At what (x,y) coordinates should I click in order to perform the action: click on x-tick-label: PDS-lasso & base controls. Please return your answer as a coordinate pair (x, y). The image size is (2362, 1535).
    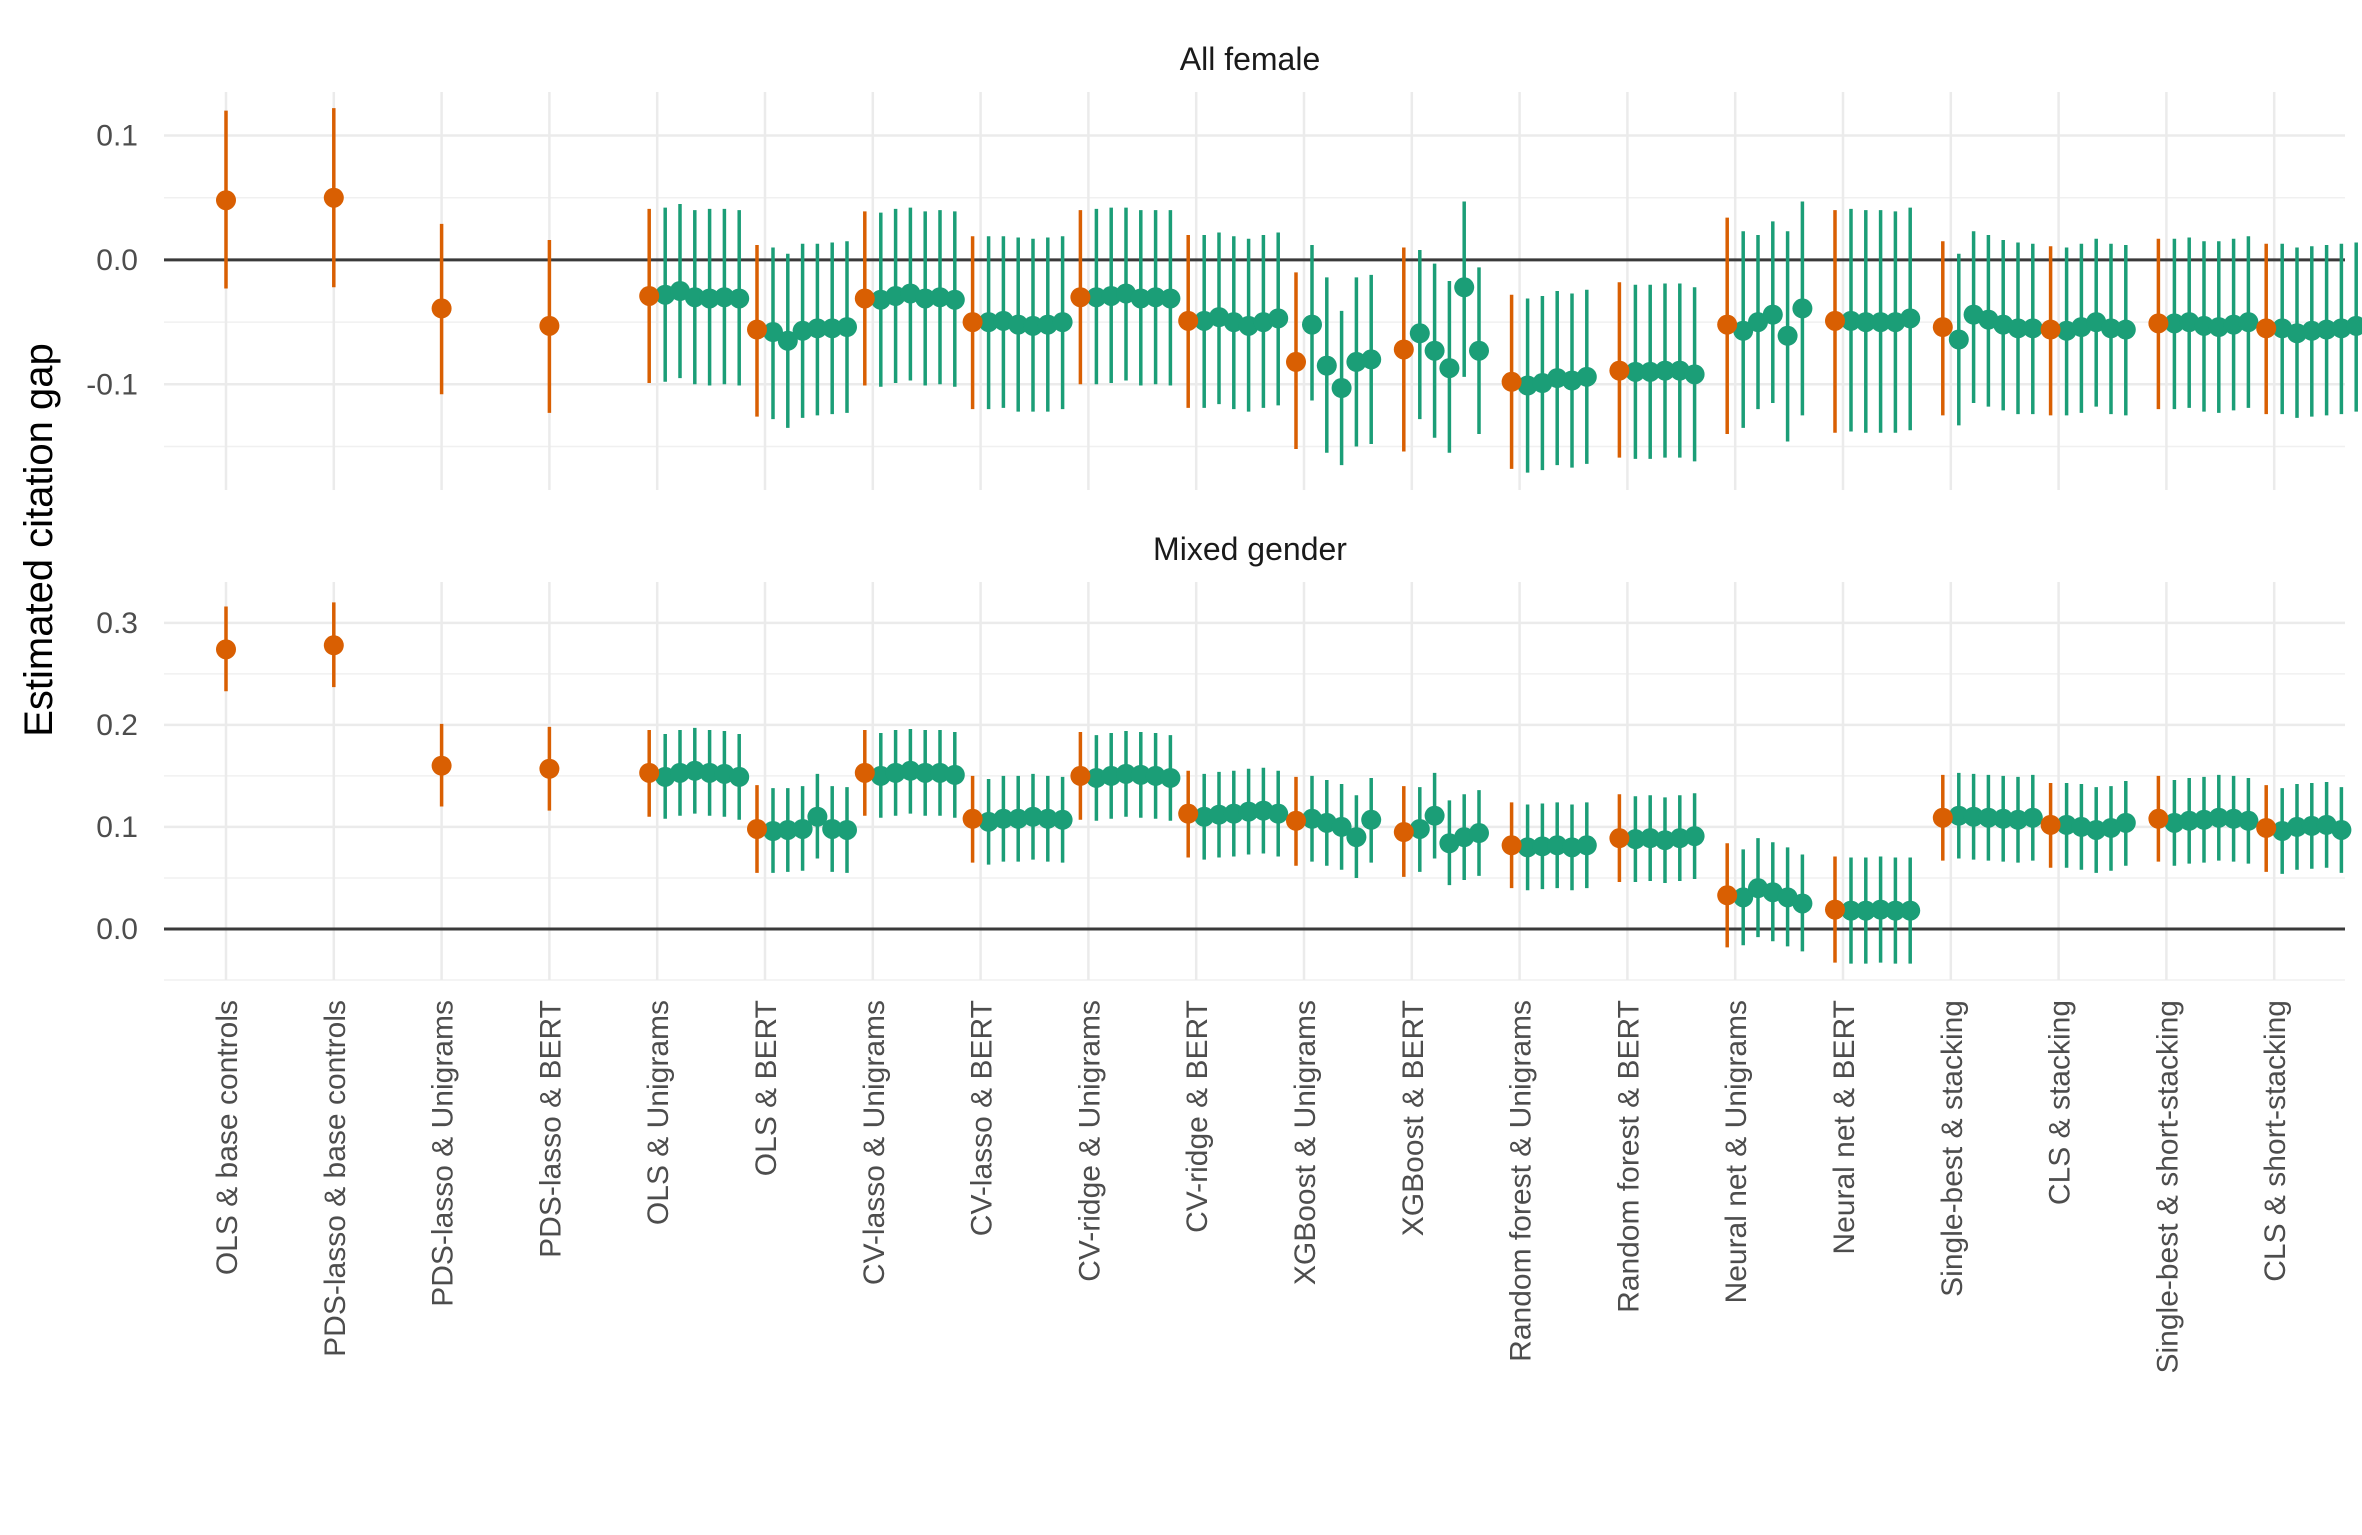
    Looking at the image, I should click on (335, 1178).